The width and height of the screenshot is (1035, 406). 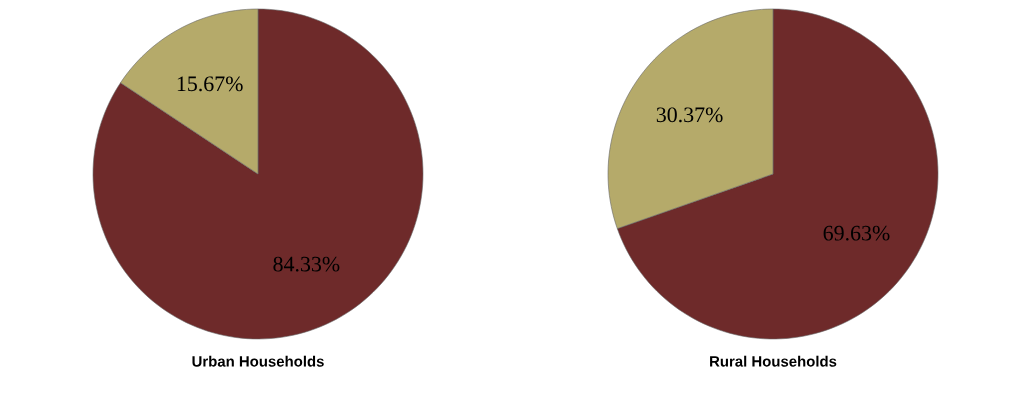 I want to click on text: Urban Households, so click(x=258, y=361).